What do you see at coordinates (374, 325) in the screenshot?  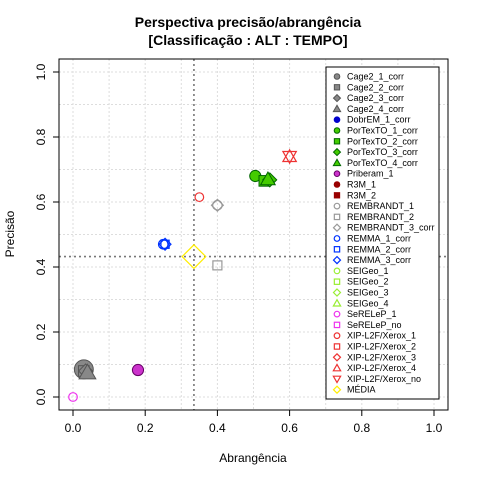 I see `legend-label: SeRELeP_no` at bounding box center [374, 325].